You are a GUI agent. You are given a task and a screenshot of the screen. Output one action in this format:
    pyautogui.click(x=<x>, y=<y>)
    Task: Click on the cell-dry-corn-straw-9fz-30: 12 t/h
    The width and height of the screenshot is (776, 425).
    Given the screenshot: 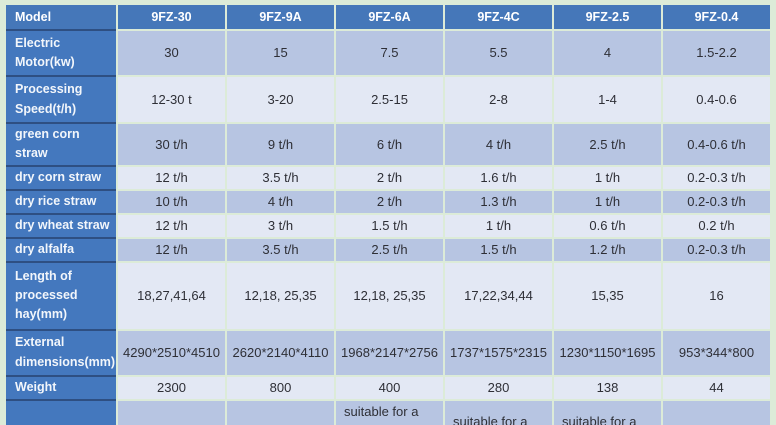 What is the action you would take?
    pyautogui.click(x=171, y=177)
    